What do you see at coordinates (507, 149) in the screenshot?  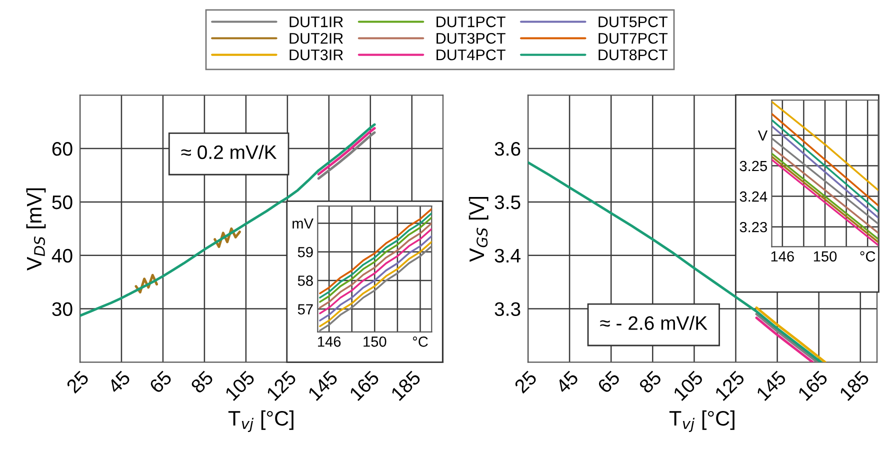 I see `y-tick-label: 3.6` at bounding box center [507, 149].